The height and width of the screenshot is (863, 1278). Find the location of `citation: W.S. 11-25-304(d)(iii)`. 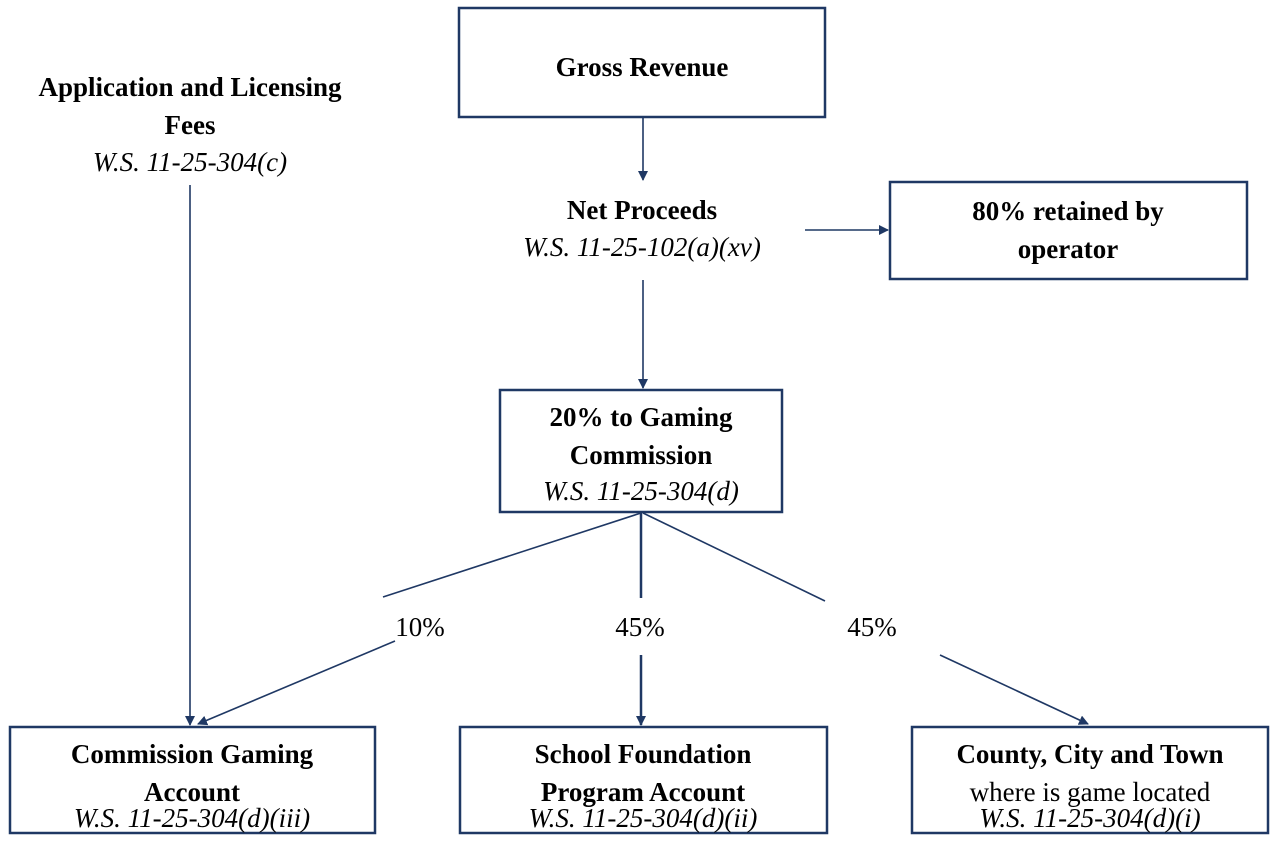

citation: W.S. 11-25-304(d)(iii) is located at coordinates (192, 818).